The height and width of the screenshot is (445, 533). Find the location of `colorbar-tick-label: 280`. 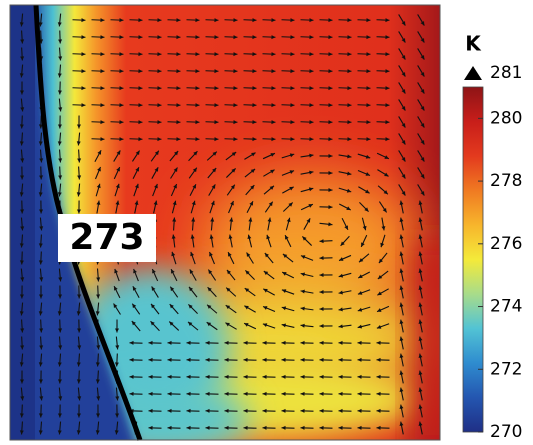

colorbar-tick-label: 280 is located at coordinates (506, 118).